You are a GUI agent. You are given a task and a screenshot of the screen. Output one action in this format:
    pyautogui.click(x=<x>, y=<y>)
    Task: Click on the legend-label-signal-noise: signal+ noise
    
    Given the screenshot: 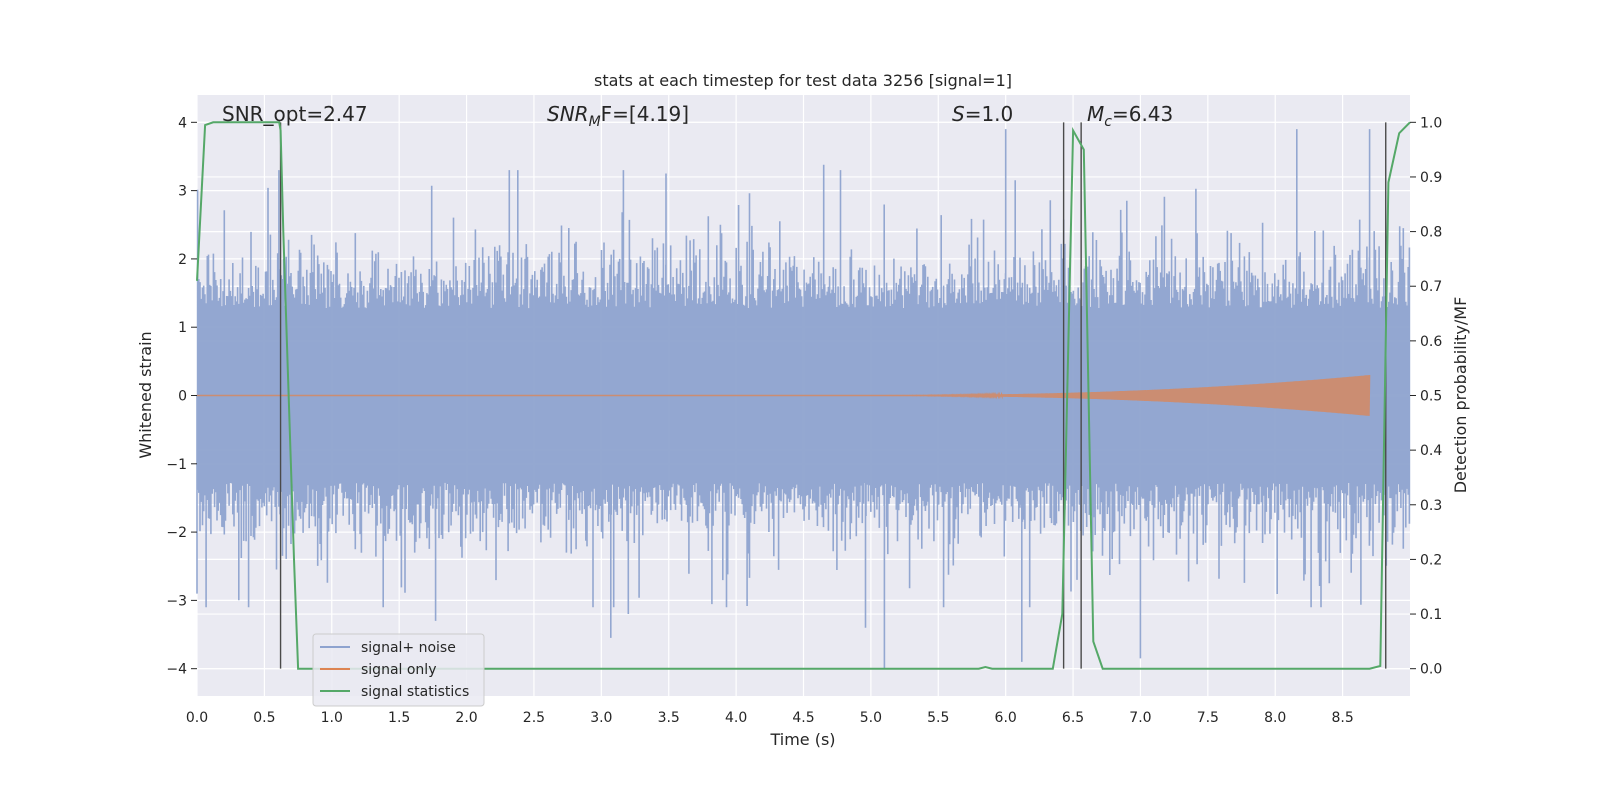 What is the action you would take?
    pyautogui.click(x=408, y=648)
    